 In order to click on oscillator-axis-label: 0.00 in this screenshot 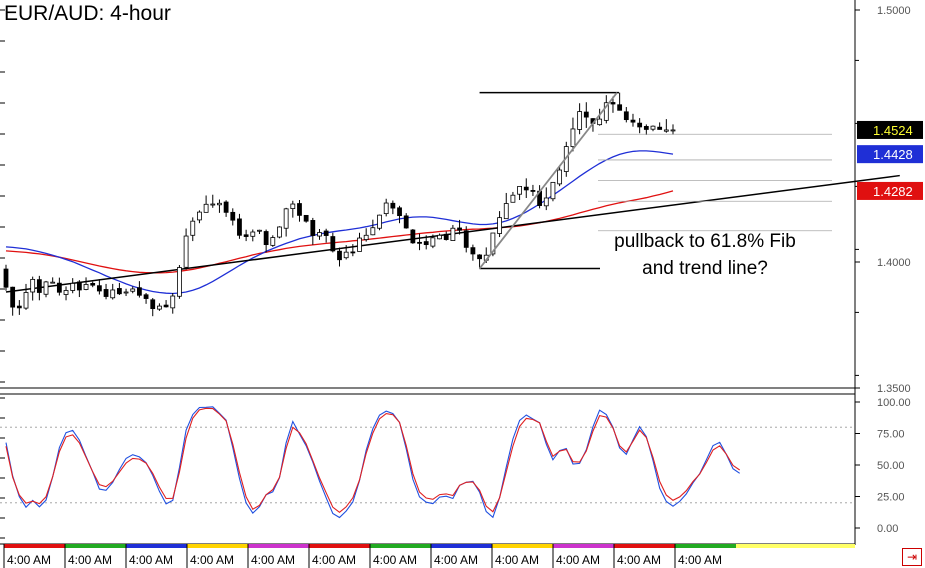, I will do `click(887, 529)`.